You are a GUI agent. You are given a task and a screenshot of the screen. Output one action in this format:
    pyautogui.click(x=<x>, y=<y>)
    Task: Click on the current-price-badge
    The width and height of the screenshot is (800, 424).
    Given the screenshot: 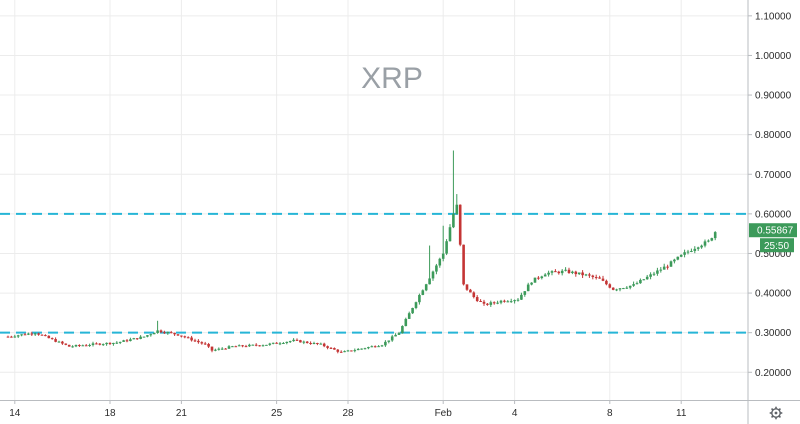 What is the action you would take?
    pyautogui.click(x=773, y=230)
    